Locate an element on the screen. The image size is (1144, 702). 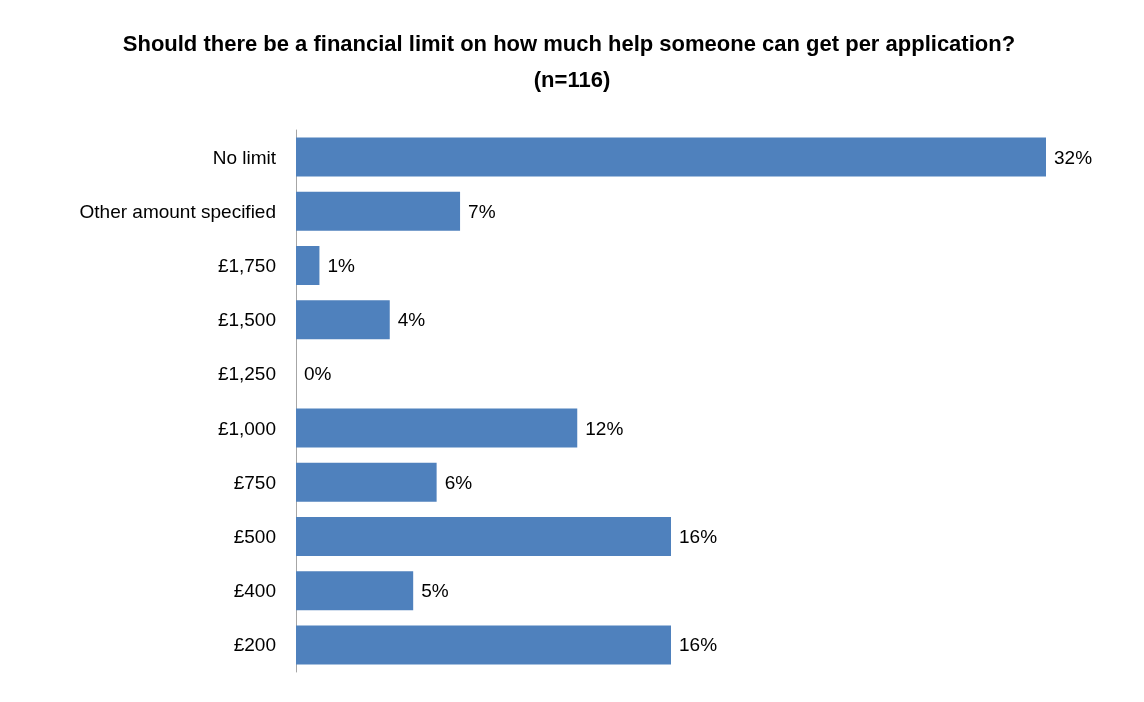
data-label: 5% is located at coordinates (435, 591).